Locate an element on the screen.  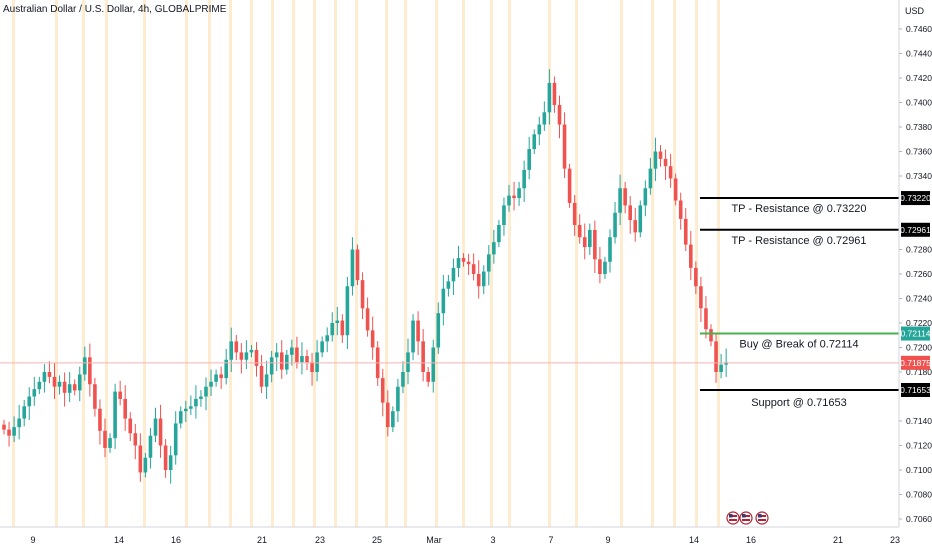
level-price-tag-label: 0.72961 is located at coordinates (915, 230).